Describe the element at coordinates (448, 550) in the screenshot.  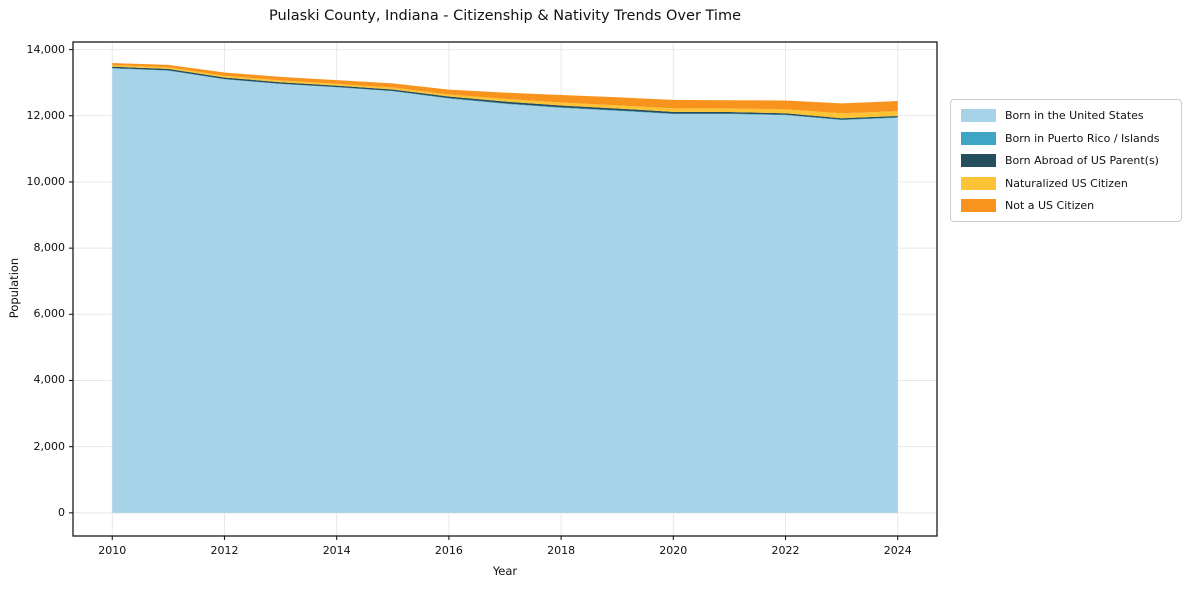
I see `x-tick-label: 2016` at that location.